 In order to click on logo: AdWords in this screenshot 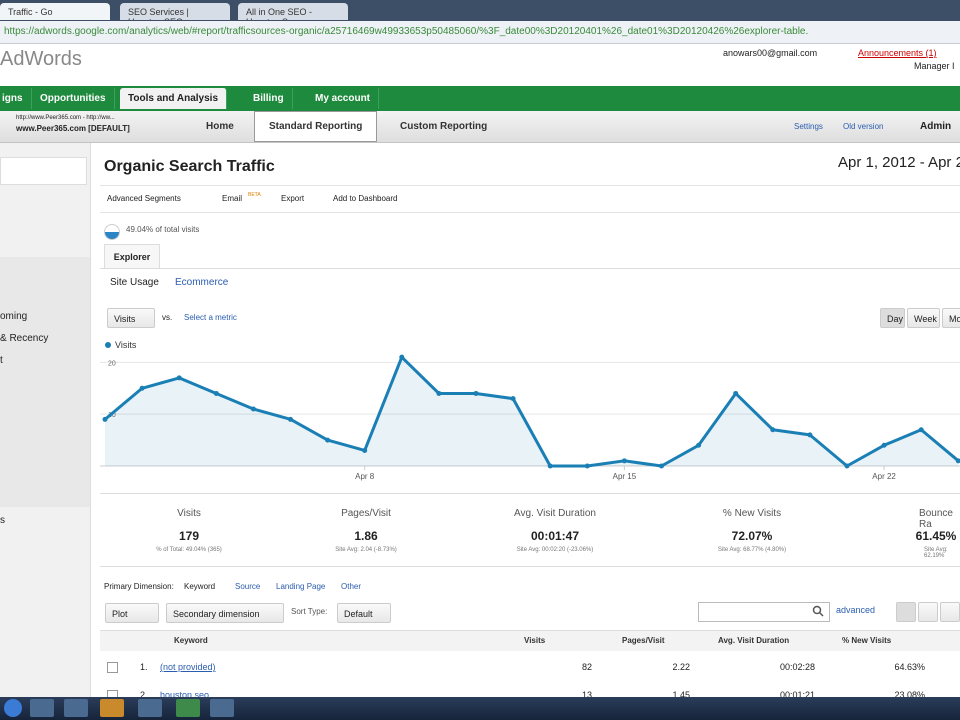, I will do `click(41, 59)`.